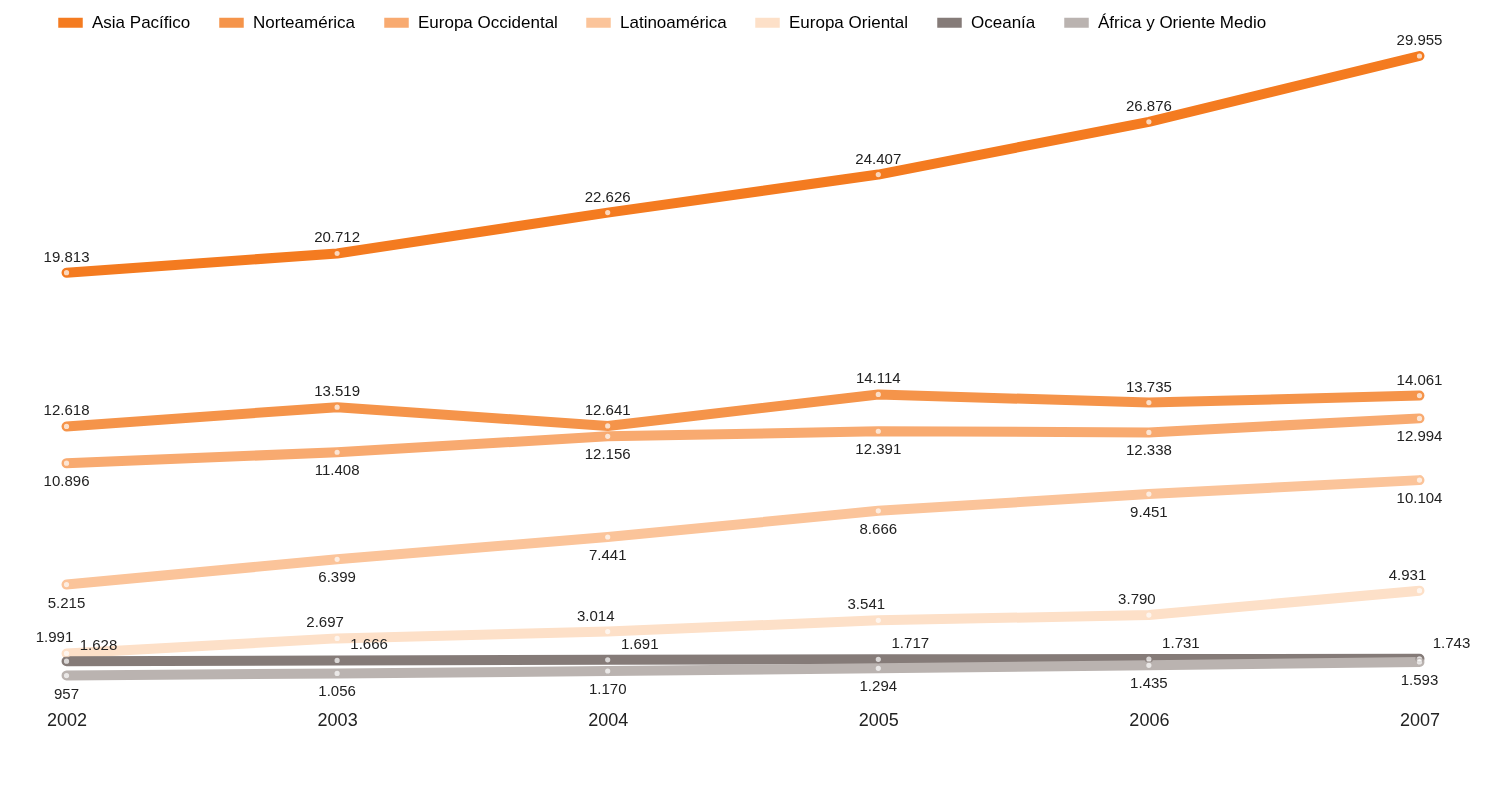 The width and height of the screenshot is (1492, 812). What do you see at coordinates (1419, 436) in the screenshot?
I see `data-label: 12.994` at bounding box center [1419, 436].